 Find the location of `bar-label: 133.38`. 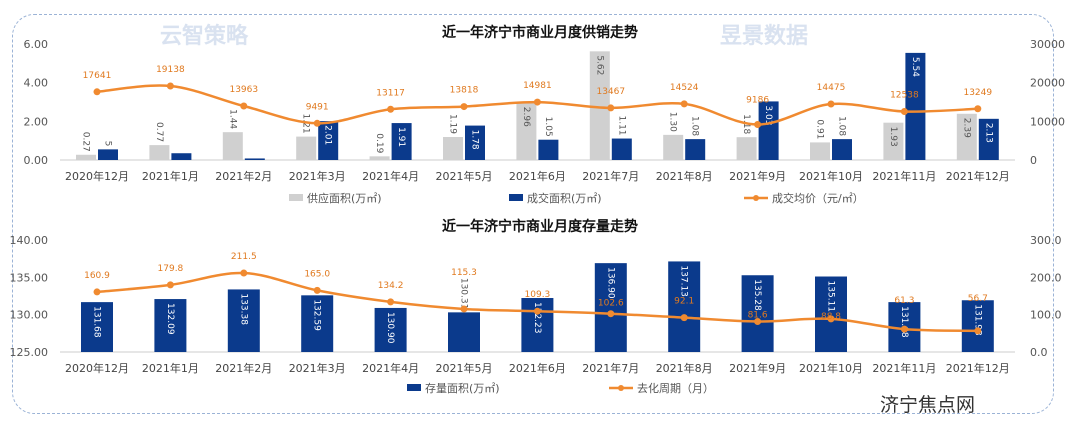

bar-label: 133.38 is located at coordinates (243, 309).